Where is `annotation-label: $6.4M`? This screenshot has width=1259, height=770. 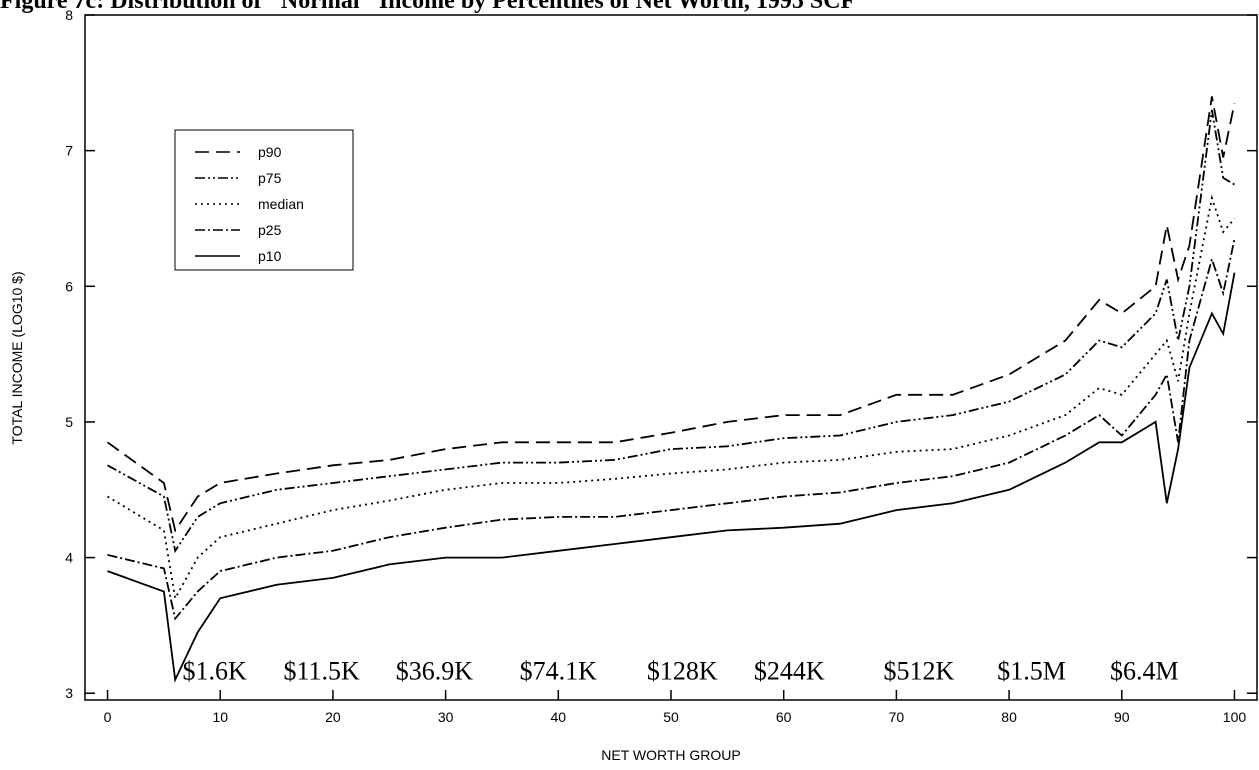
annotation-label: $6.4M is located at coordinates (1144, 671).